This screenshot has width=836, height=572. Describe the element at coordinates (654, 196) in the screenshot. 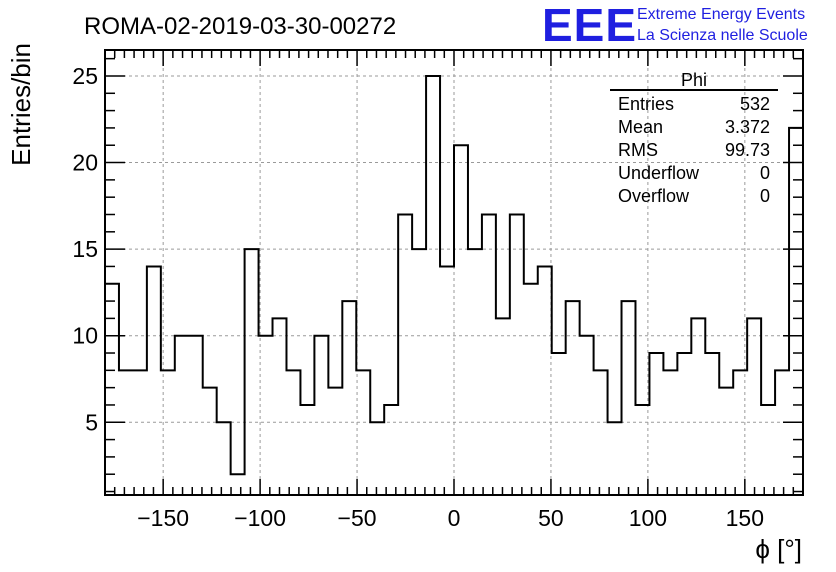

I see `stats-row-label: Overflow` at that location.